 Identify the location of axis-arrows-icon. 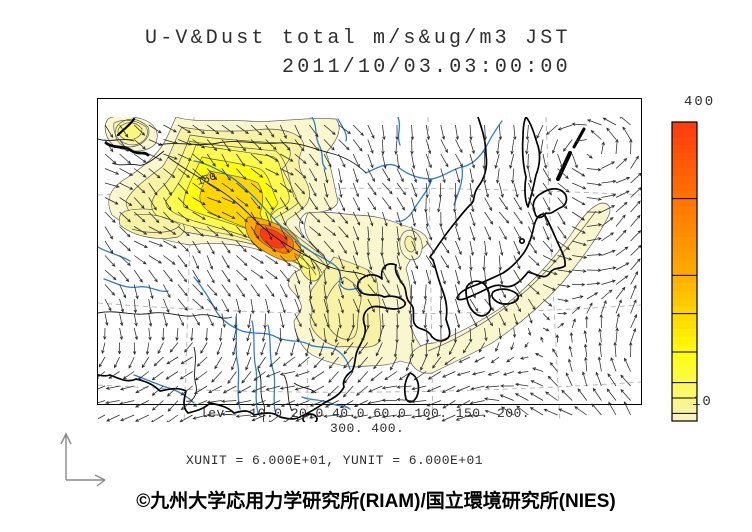
(69, 449).